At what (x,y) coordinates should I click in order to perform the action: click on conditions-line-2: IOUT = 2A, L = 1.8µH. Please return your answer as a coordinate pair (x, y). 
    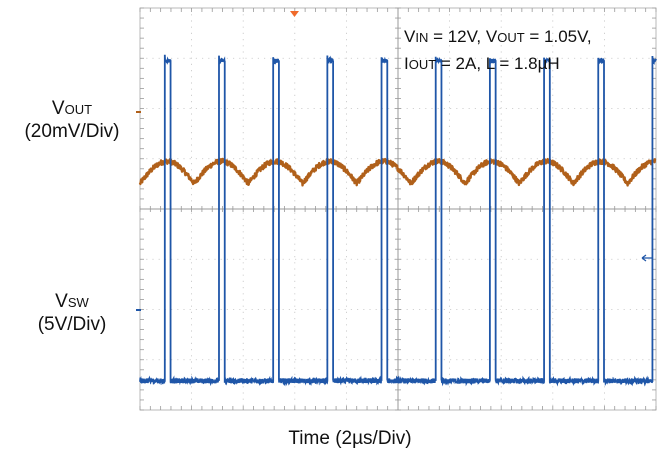
    Looking at the image, I should click on (482, 63).